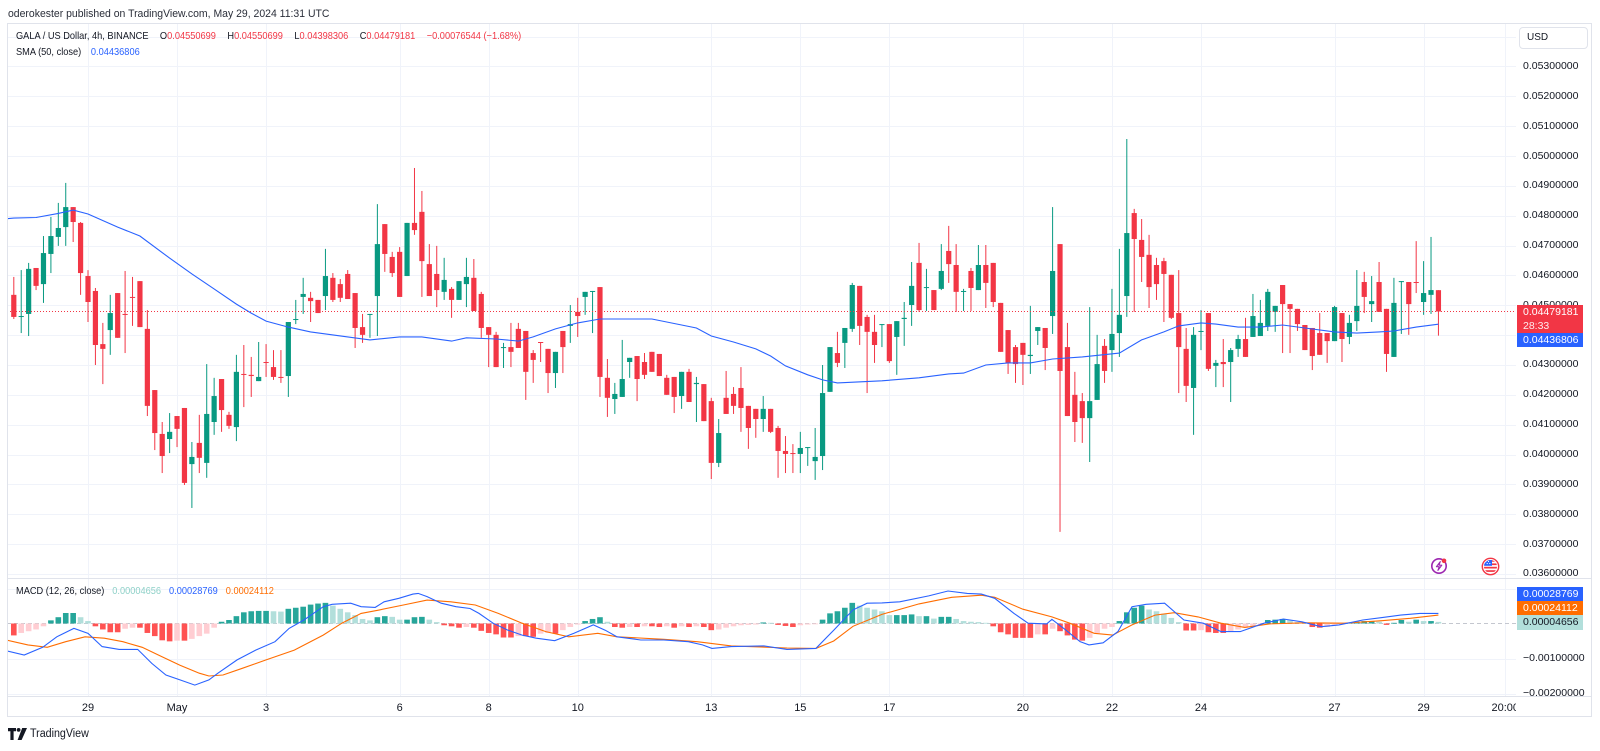  Describe the element at coordinates (1554, 693) in the screenshot. I see `macd-axis-label: −0.00200000` at that location.